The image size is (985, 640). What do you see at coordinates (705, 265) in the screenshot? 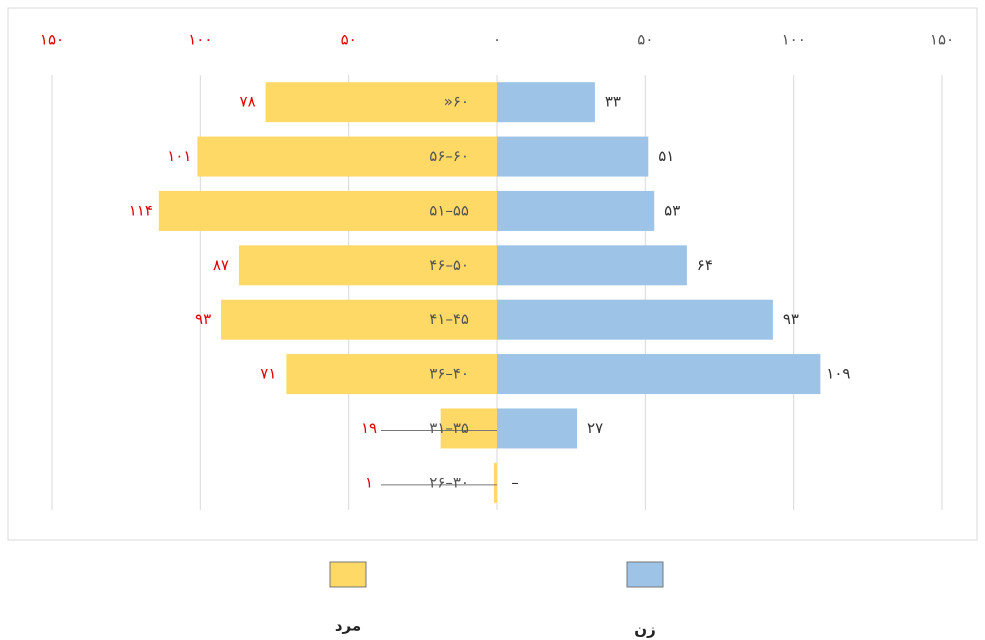
I see `value-label: ۶۴` at bounding box center [705, 265].